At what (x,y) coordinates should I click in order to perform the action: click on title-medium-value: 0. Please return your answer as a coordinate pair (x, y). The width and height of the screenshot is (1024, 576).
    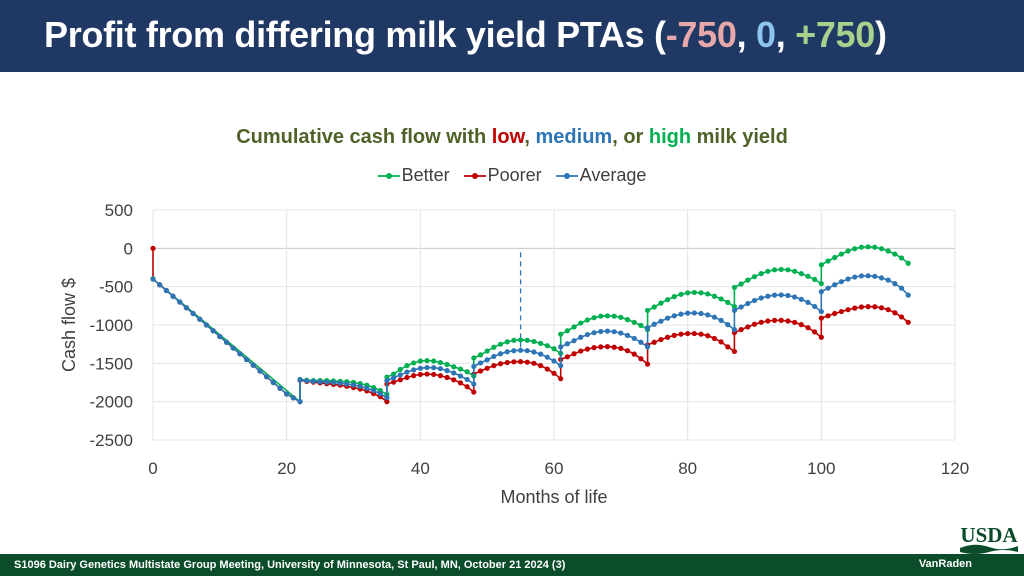
    Looking at the image, I should click on (765, 34).